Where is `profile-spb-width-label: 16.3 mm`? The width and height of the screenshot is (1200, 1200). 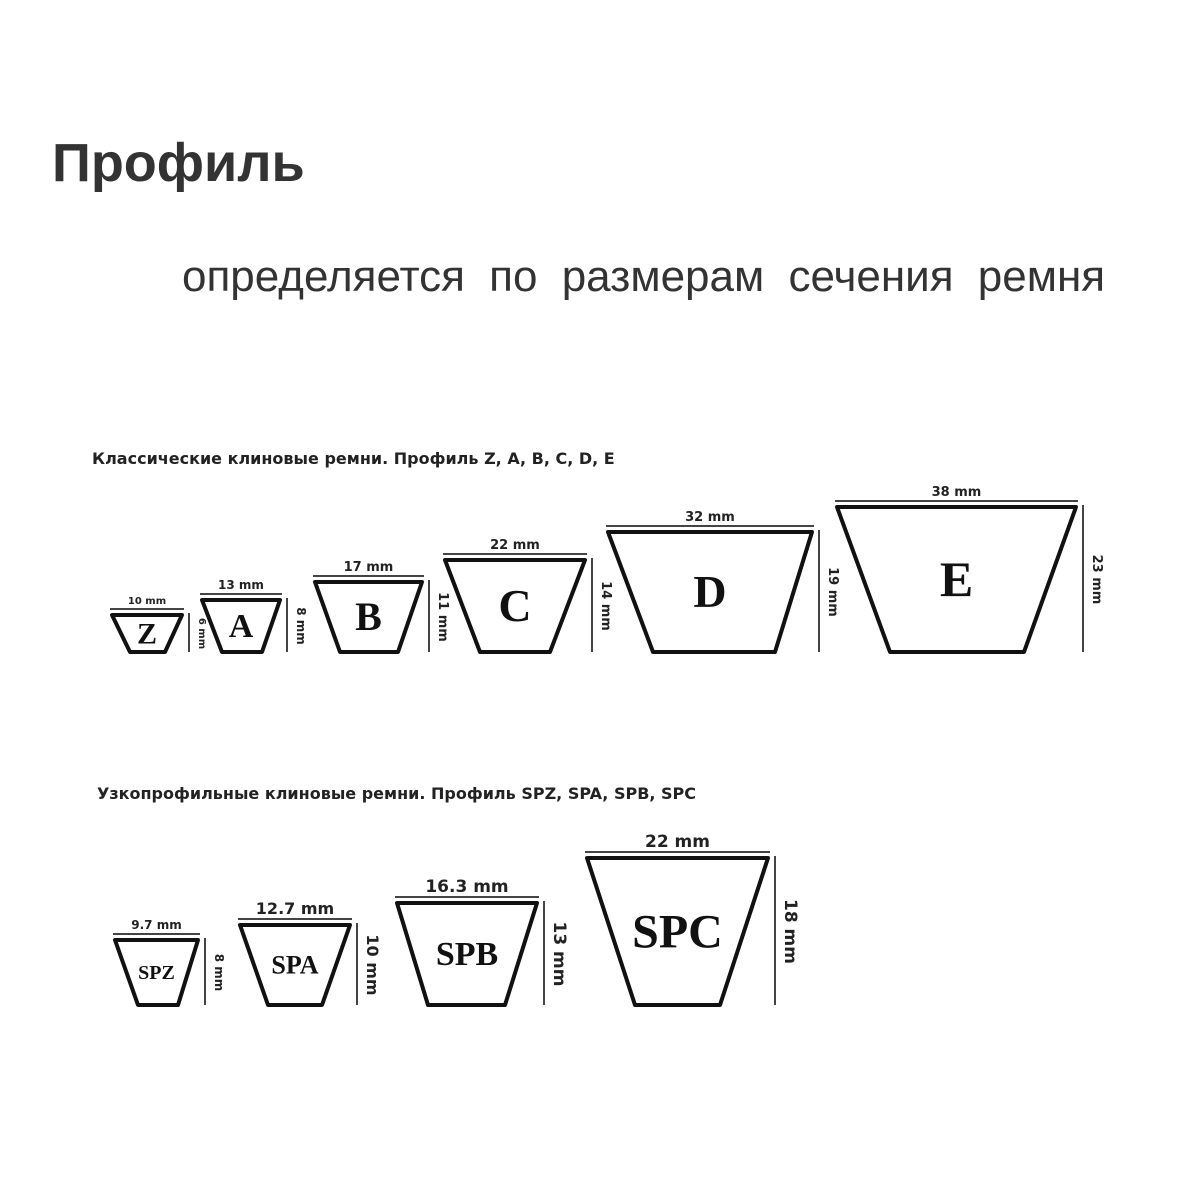 profile-spb-width-label: 16.3 mm is located at coordinates (466, 887).